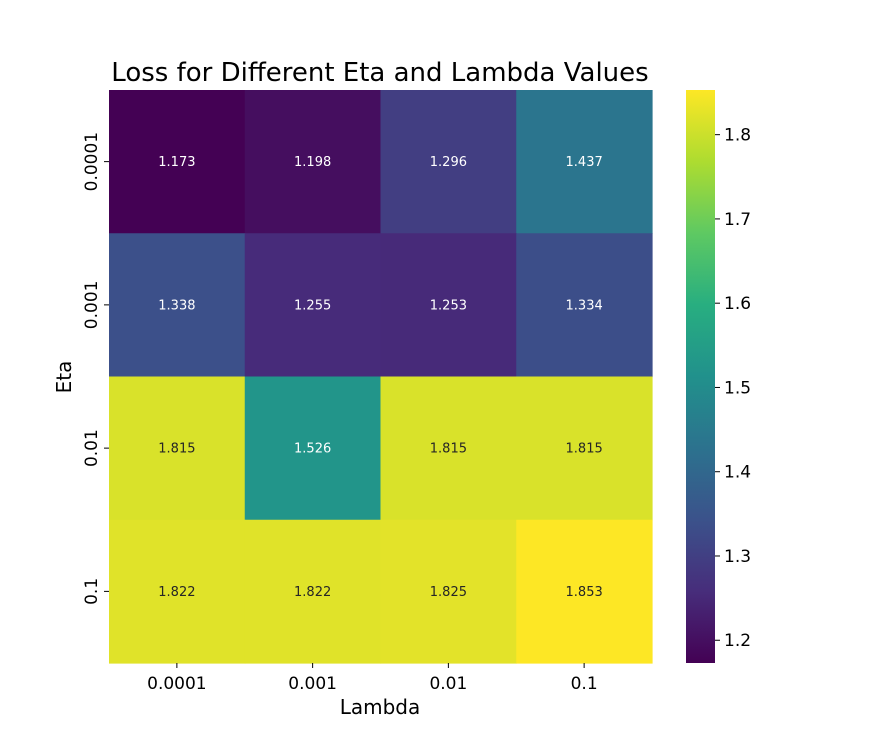 The image size is (875, 746). Describe the element at coordinates (92, 591) in the screenshot. I see `y-tick-label: 0.1` at that location.